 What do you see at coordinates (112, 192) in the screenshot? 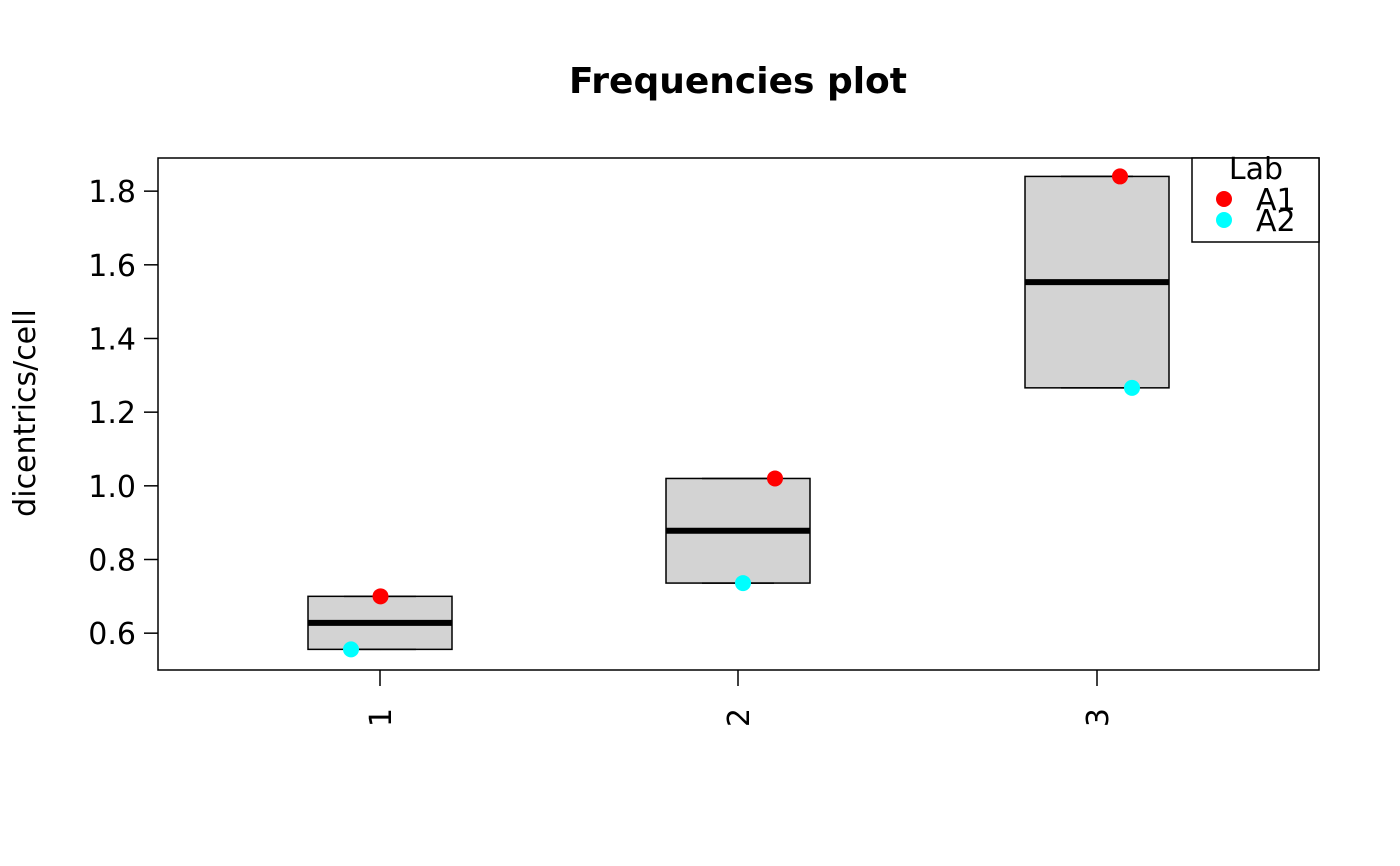
I see `y-tick-label: 1.8` at bounding box center [112, 192].